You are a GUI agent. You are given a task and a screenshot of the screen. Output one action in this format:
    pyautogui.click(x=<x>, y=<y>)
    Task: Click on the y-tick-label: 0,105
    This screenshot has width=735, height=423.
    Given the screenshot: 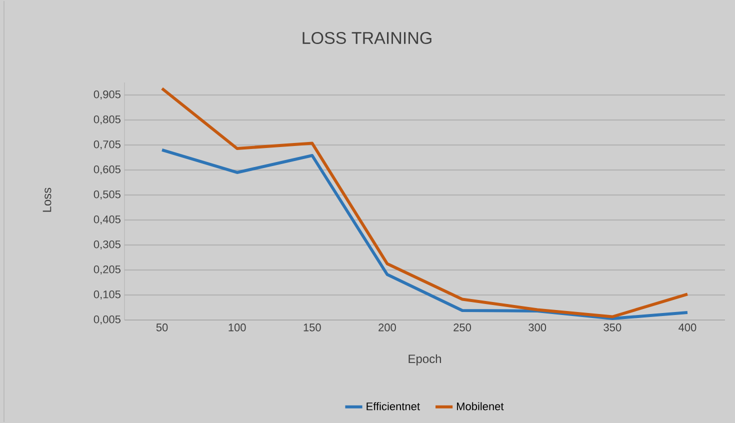 What is the action you would take?
    pyautogui.click(x=107, y=295)
    